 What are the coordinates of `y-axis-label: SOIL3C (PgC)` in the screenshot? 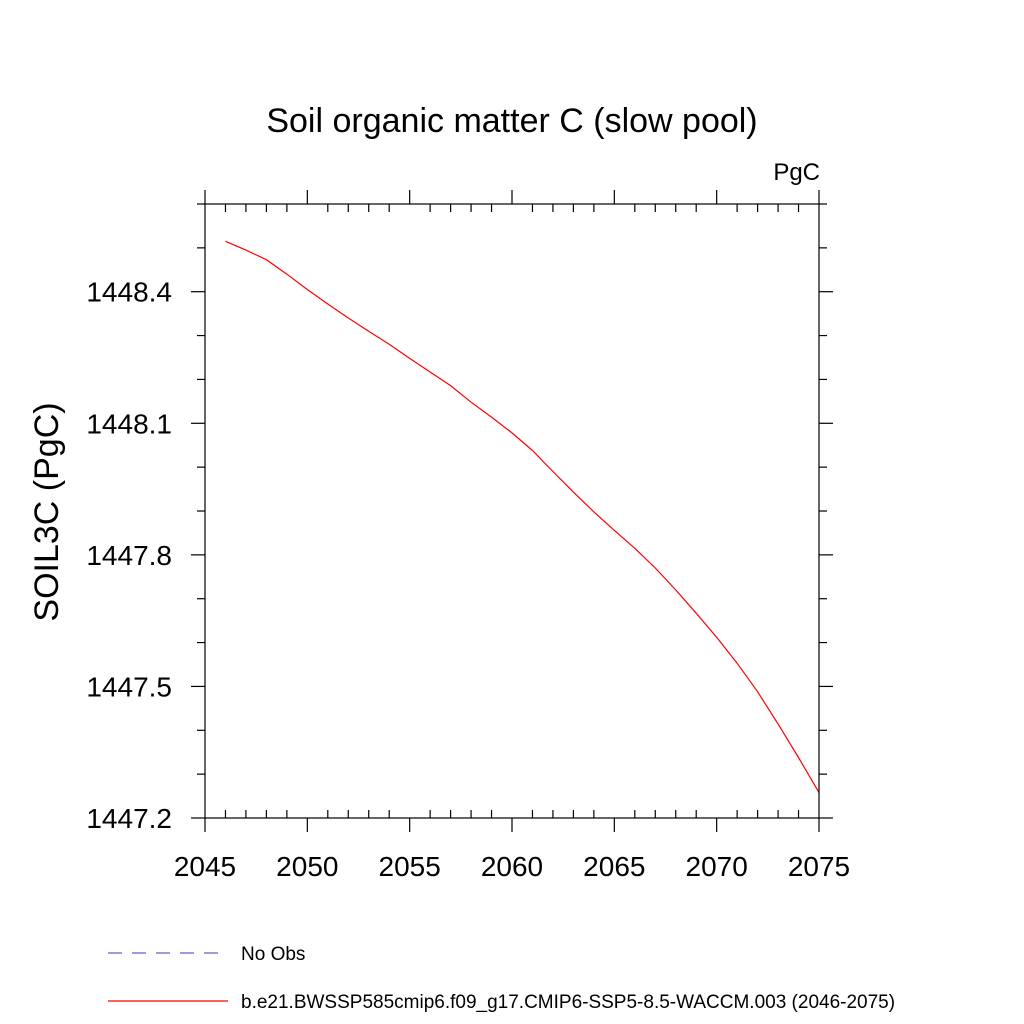 It's located at (47, 511).